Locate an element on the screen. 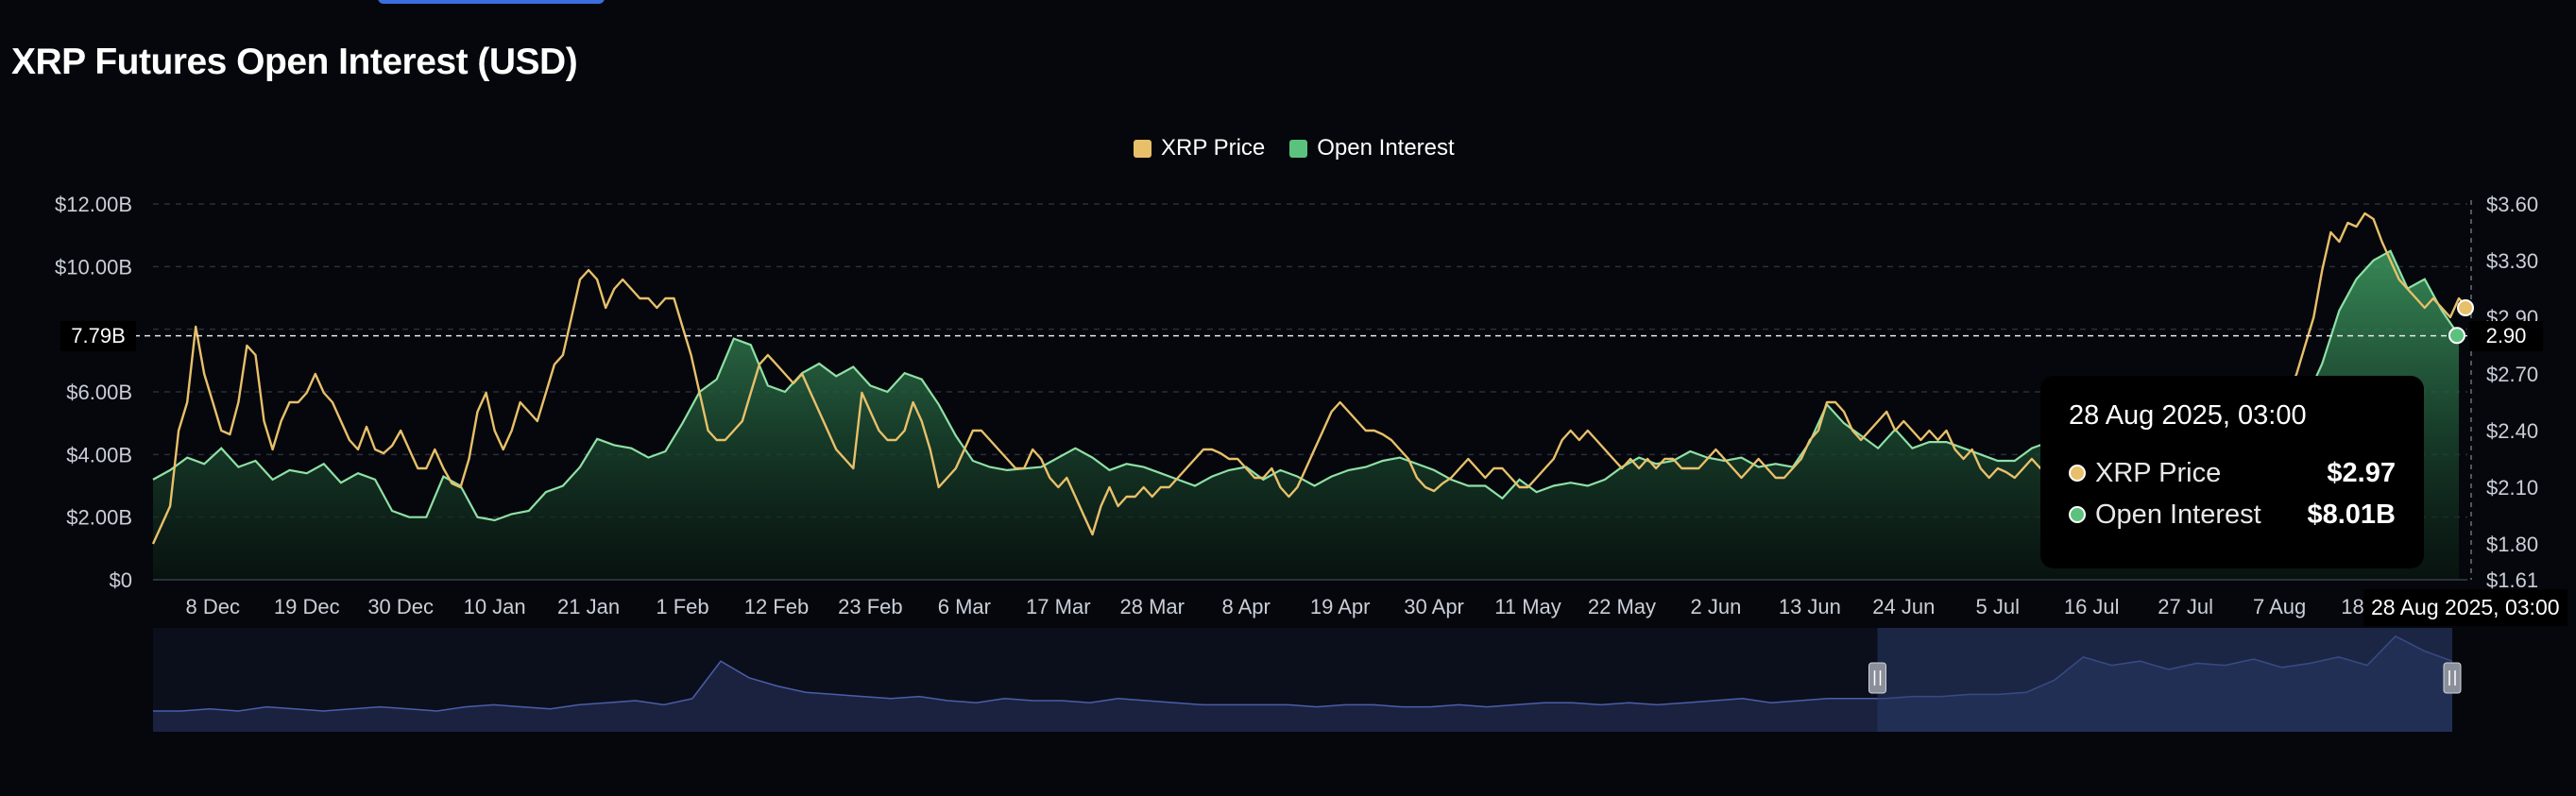 The height and width of the screenshot is (796, 2576). x-tick-label: 17 Mar is located at coordinates (1058, 606).